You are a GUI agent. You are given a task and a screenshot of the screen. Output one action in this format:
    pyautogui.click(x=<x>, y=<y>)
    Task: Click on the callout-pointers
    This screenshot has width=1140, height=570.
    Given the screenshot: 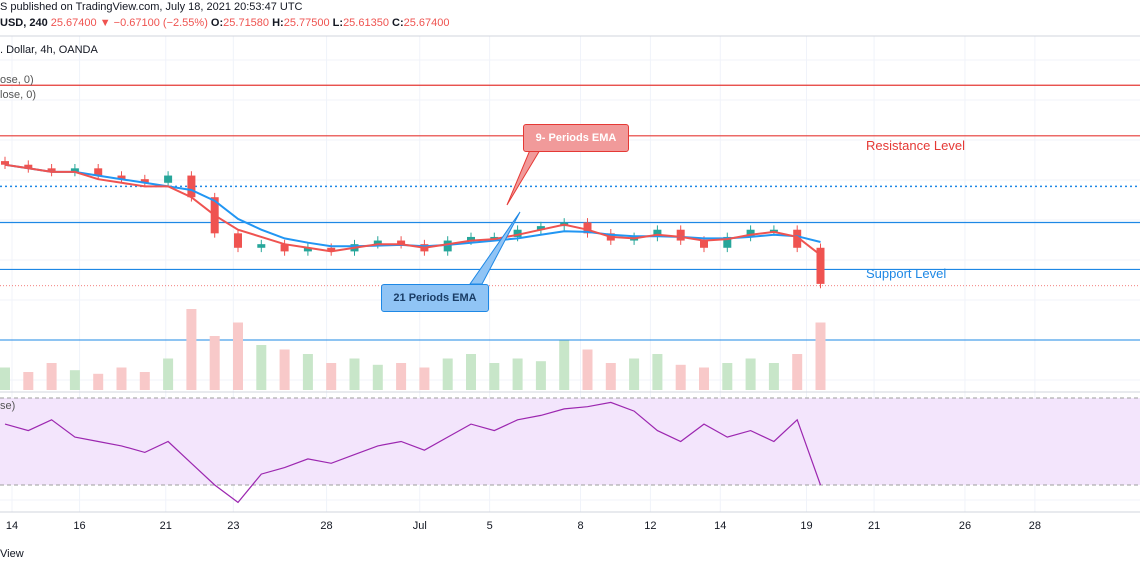 What is the action you would take?
    pyautogui.click(x=505, y=217)
    